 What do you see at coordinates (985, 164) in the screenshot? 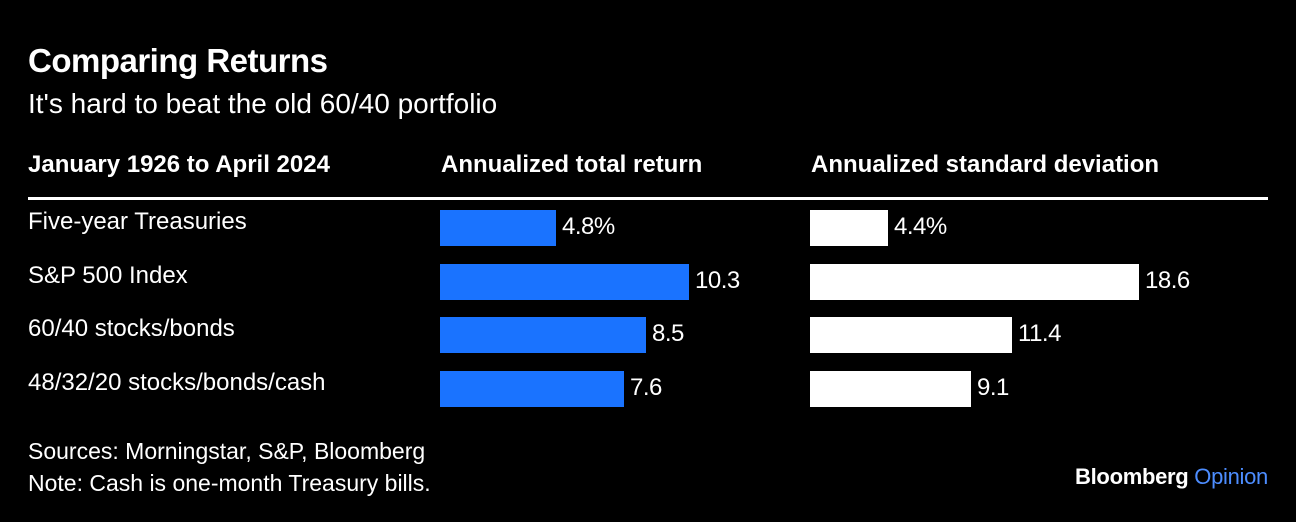
I see `stdev-header: Annualized standard deviation` at bounding box center [985, 164].